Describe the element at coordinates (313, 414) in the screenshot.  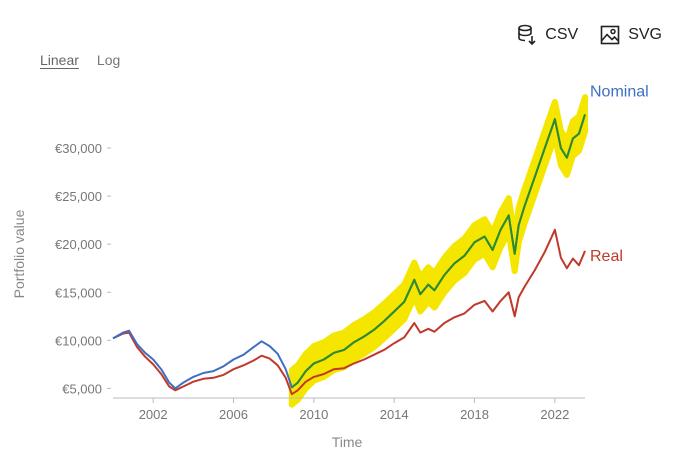
I see `x-tick-label: 2010` at that location.